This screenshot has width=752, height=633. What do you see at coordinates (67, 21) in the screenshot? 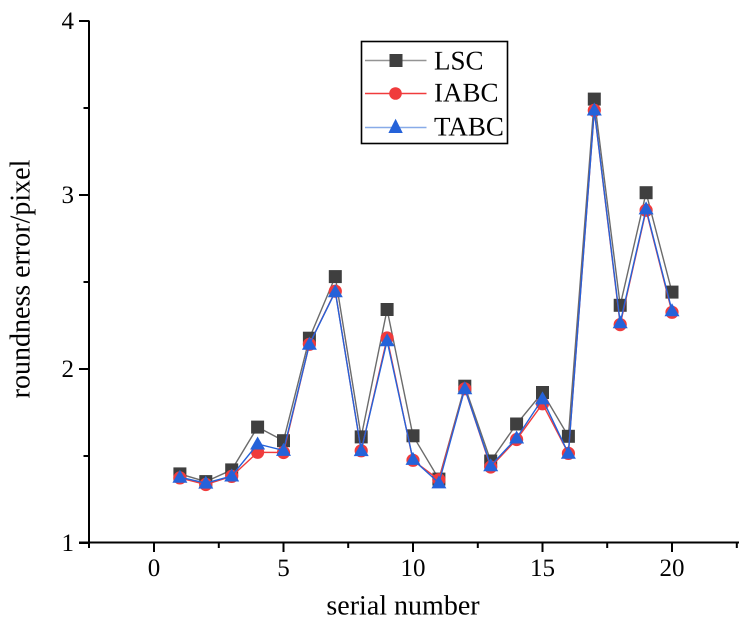
I see `svg-text: 4` at bounding box center [67, 21].